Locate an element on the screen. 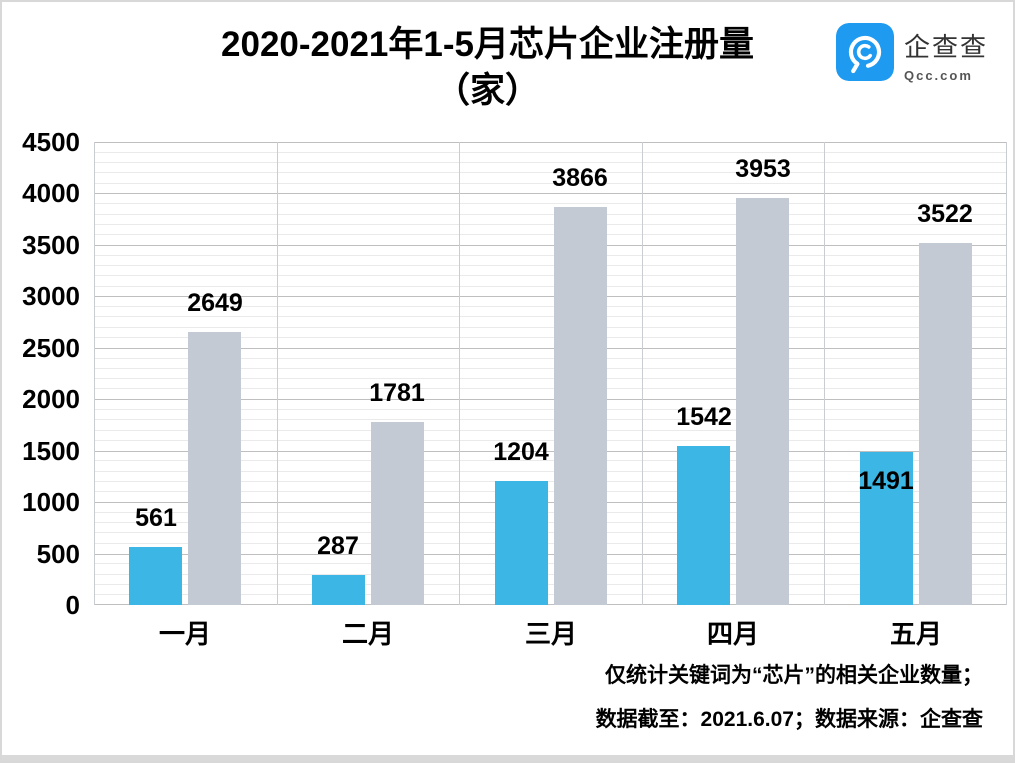  y-axis-tick-label: 4500 is located at coordinates (51, 142).